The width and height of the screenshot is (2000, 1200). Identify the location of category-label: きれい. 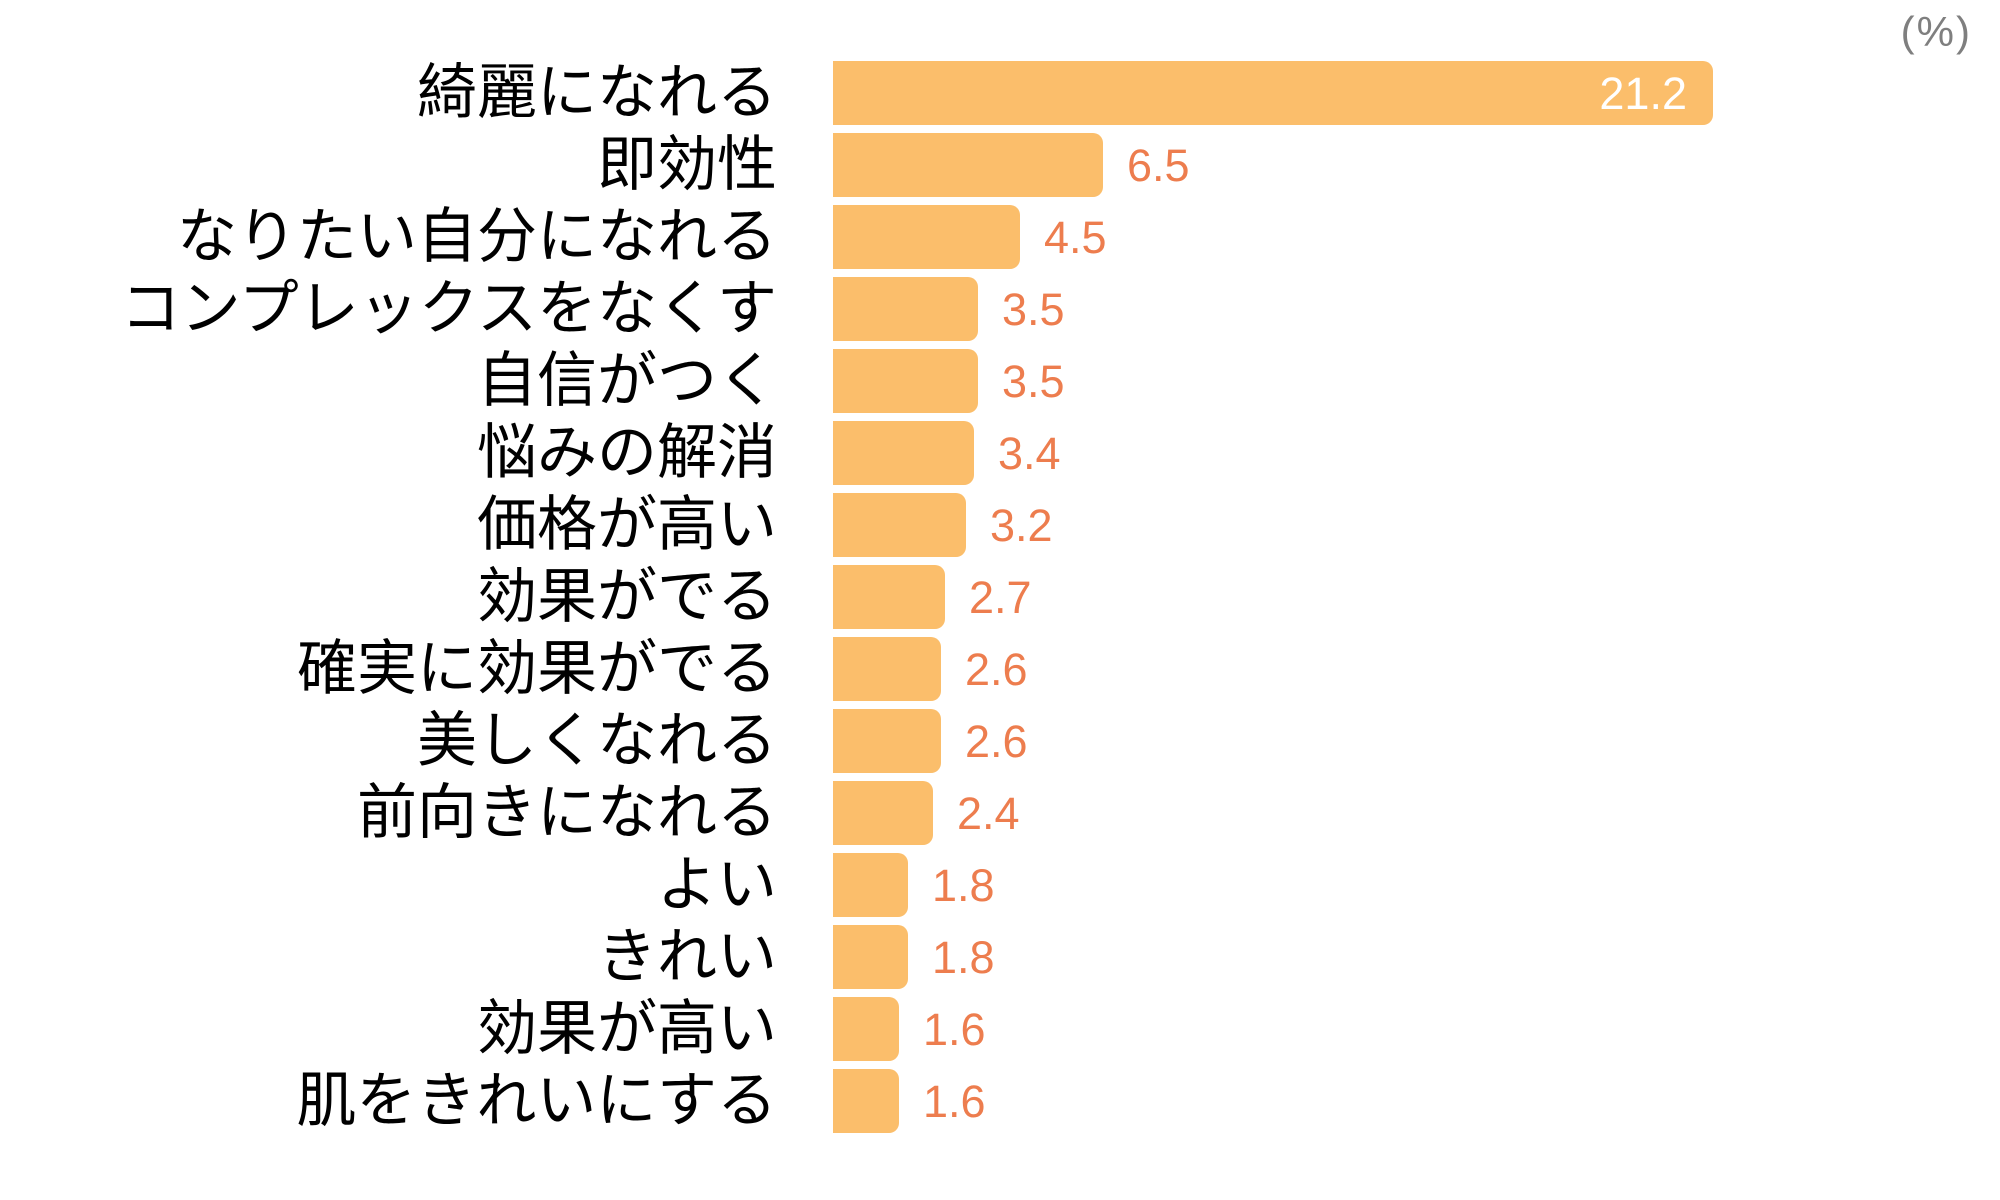
(687, 956).